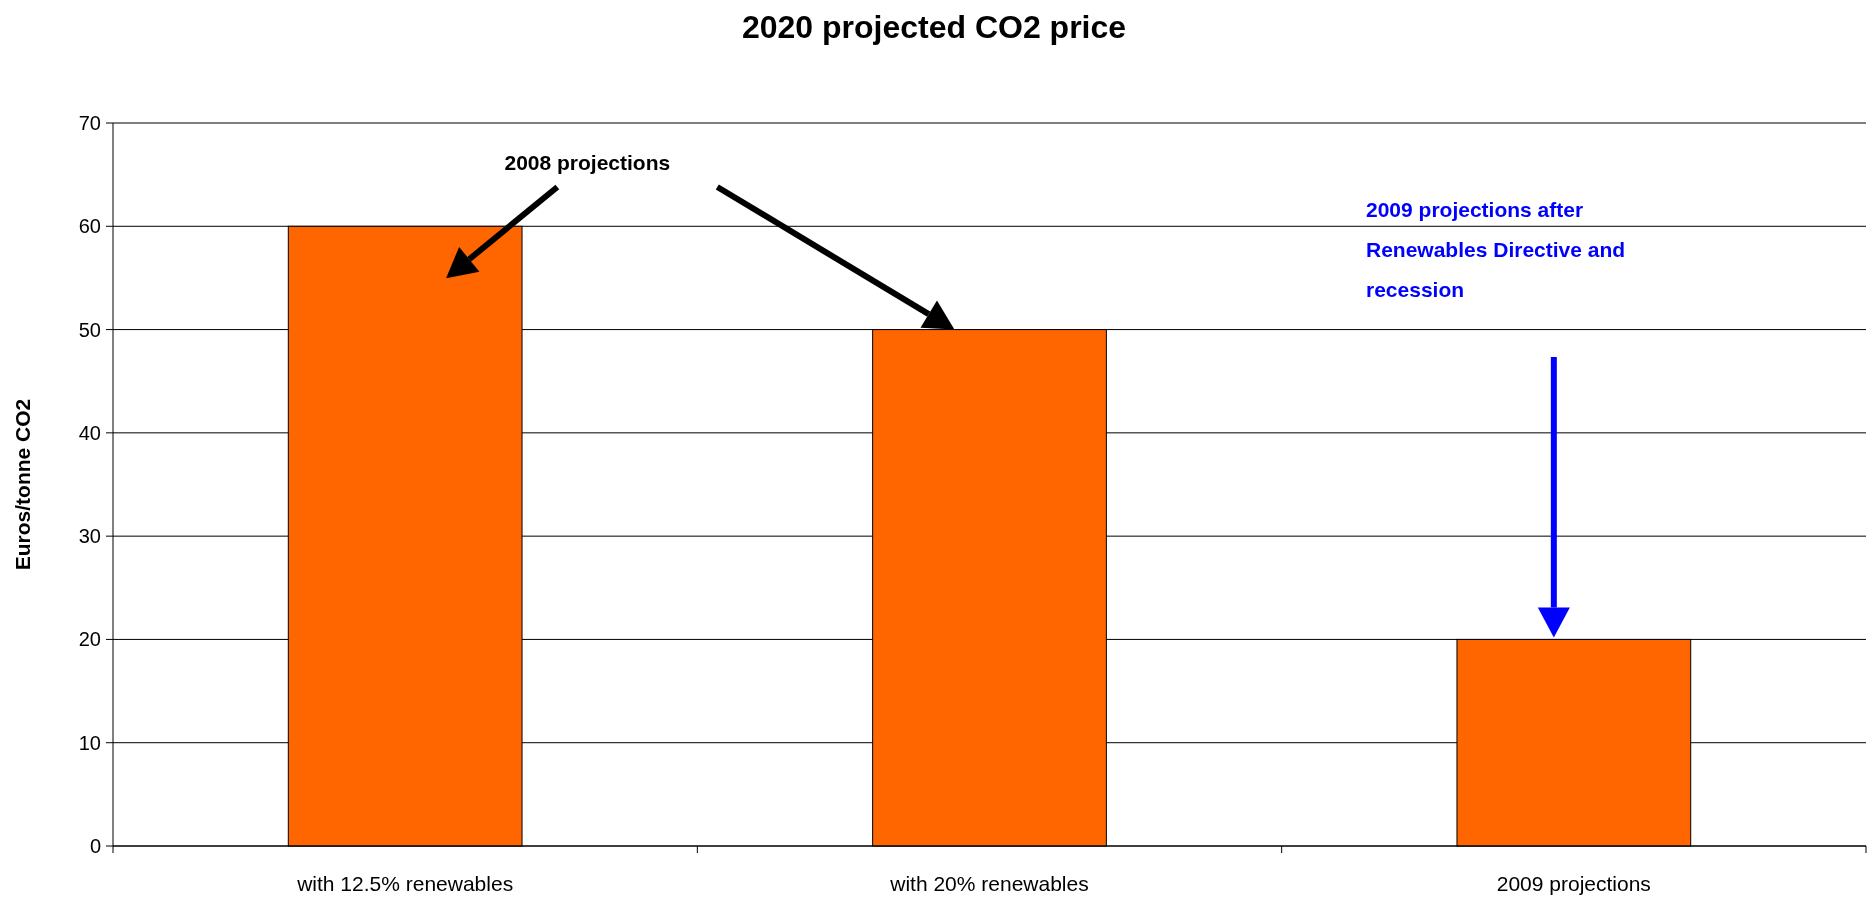 This screenshot has height=906, width=1868. I want to click on y-tick-label: 40, so click(89, 432).